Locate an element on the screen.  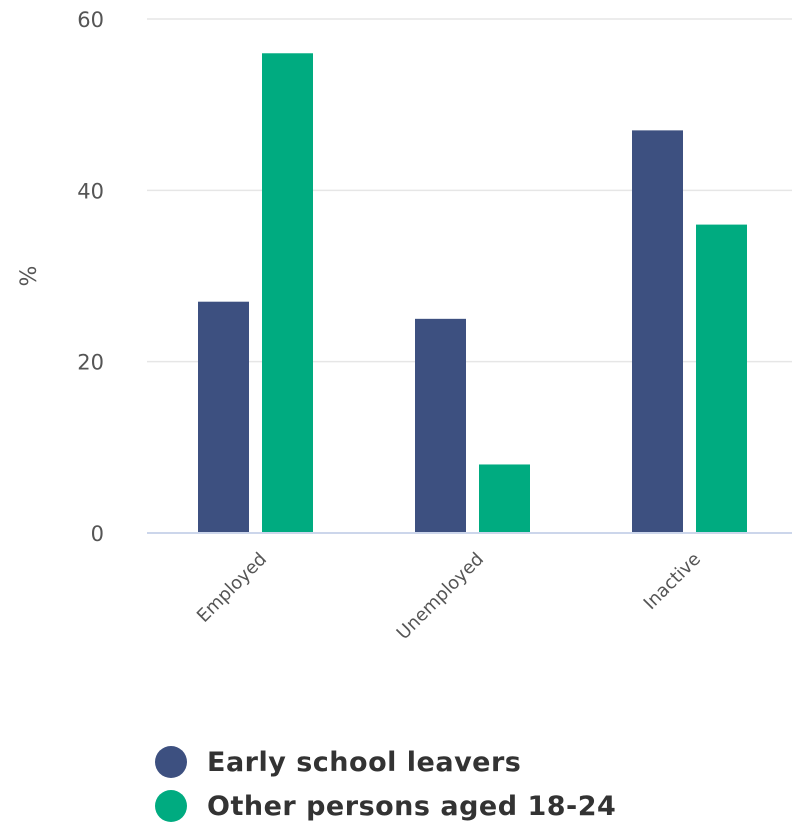
x-category-label: Employed is located at coordinates (232, 588).